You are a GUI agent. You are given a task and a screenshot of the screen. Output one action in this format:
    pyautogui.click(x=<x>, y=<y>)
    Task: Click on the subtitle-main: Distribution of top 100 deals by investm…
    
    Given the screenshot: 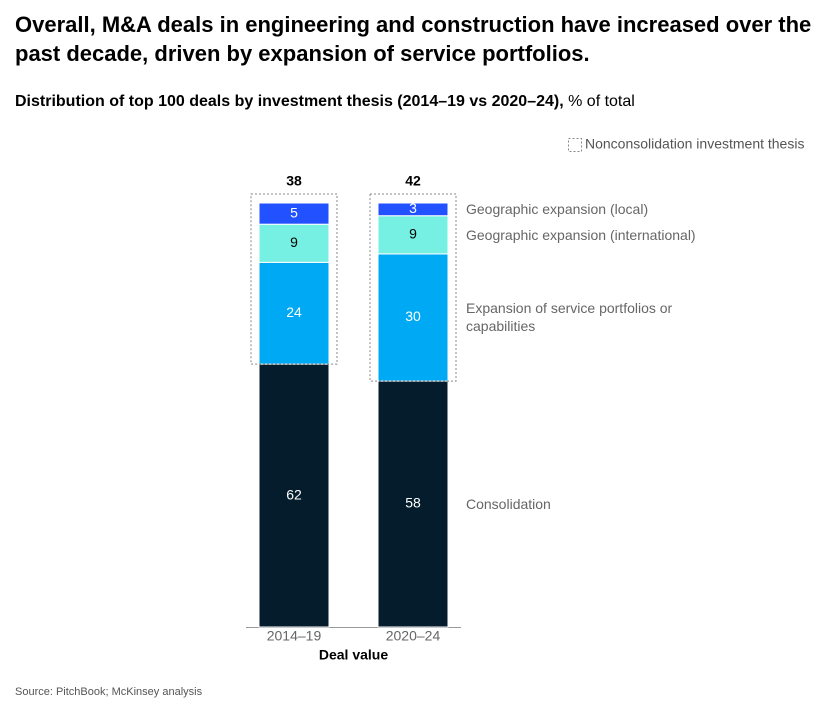 What is the action you would take?
    pyautogui.click(x=289, y=101)
    